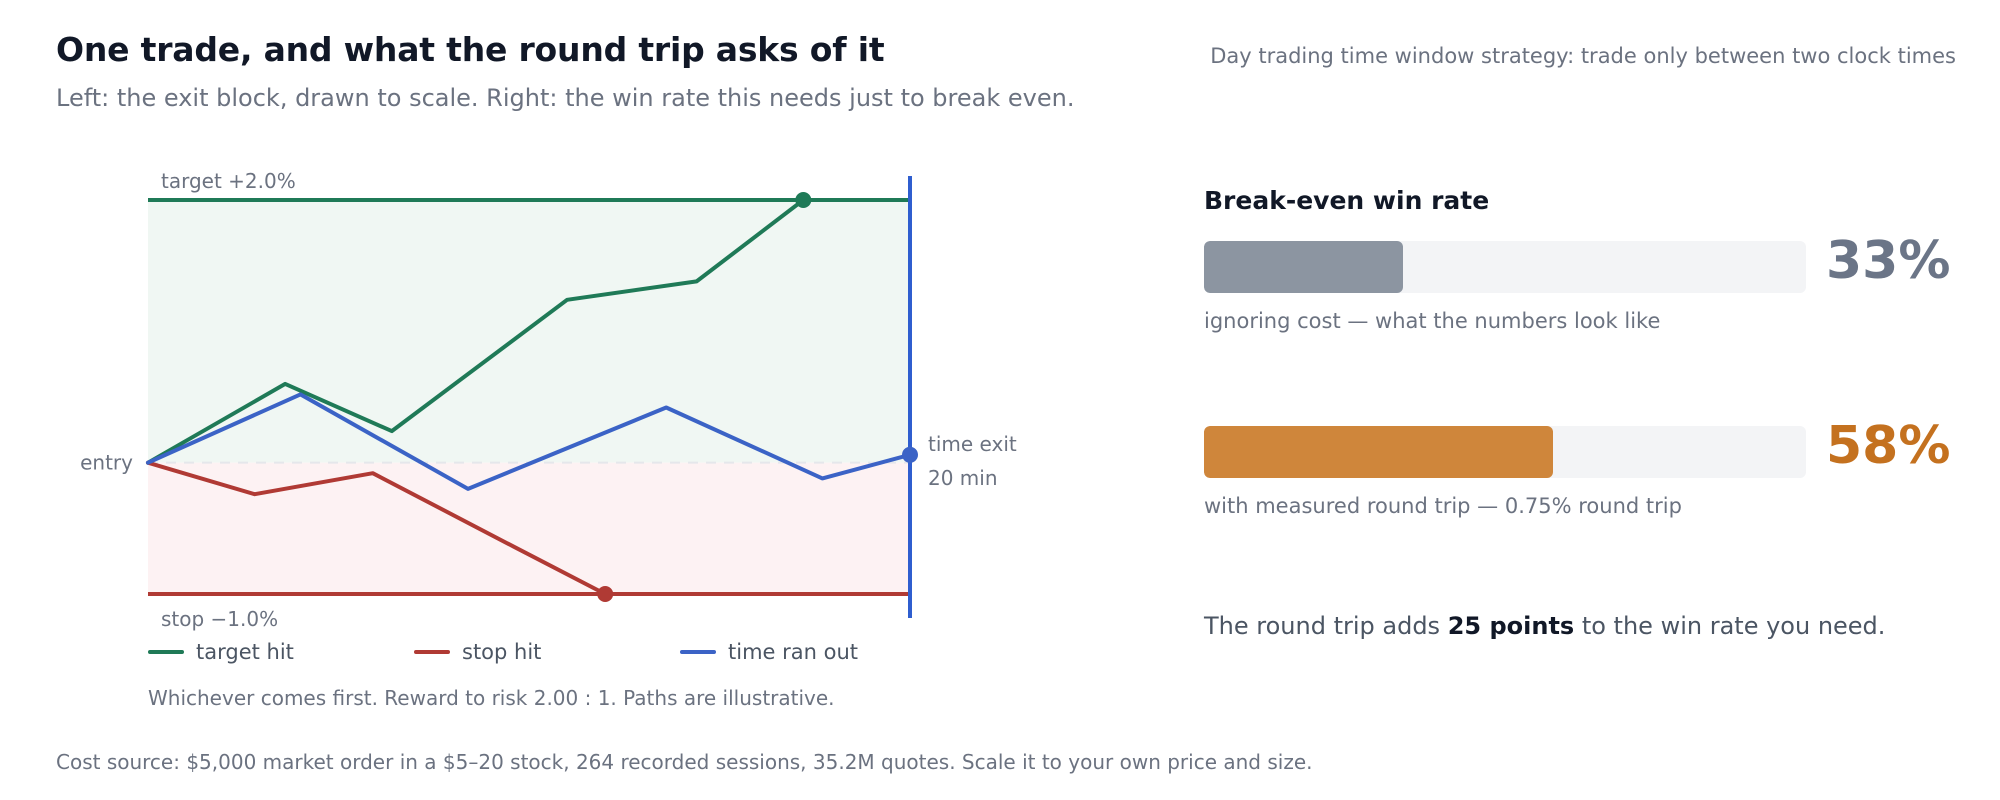 The width and height of the screenshot is (2000, 800). I want to click on summary-highlight: 25 points, so click(1511, 626).